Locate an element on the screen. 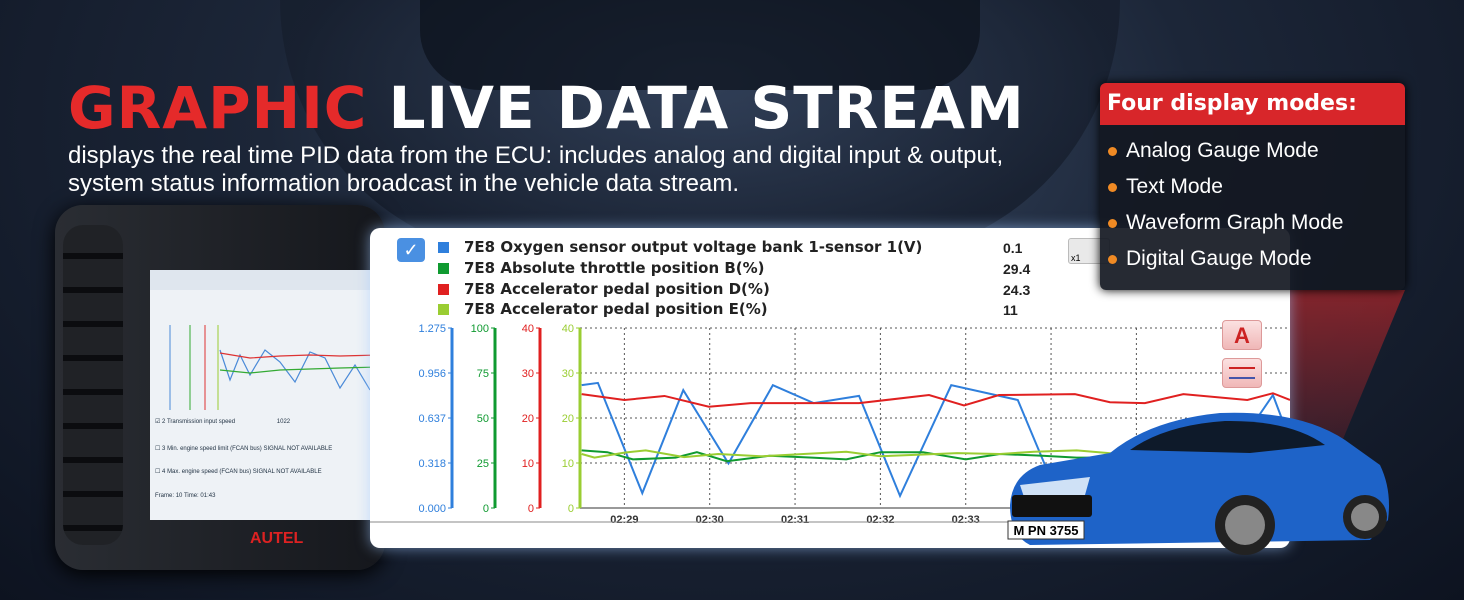  lines-icon is located at coordinates (1242, 373).